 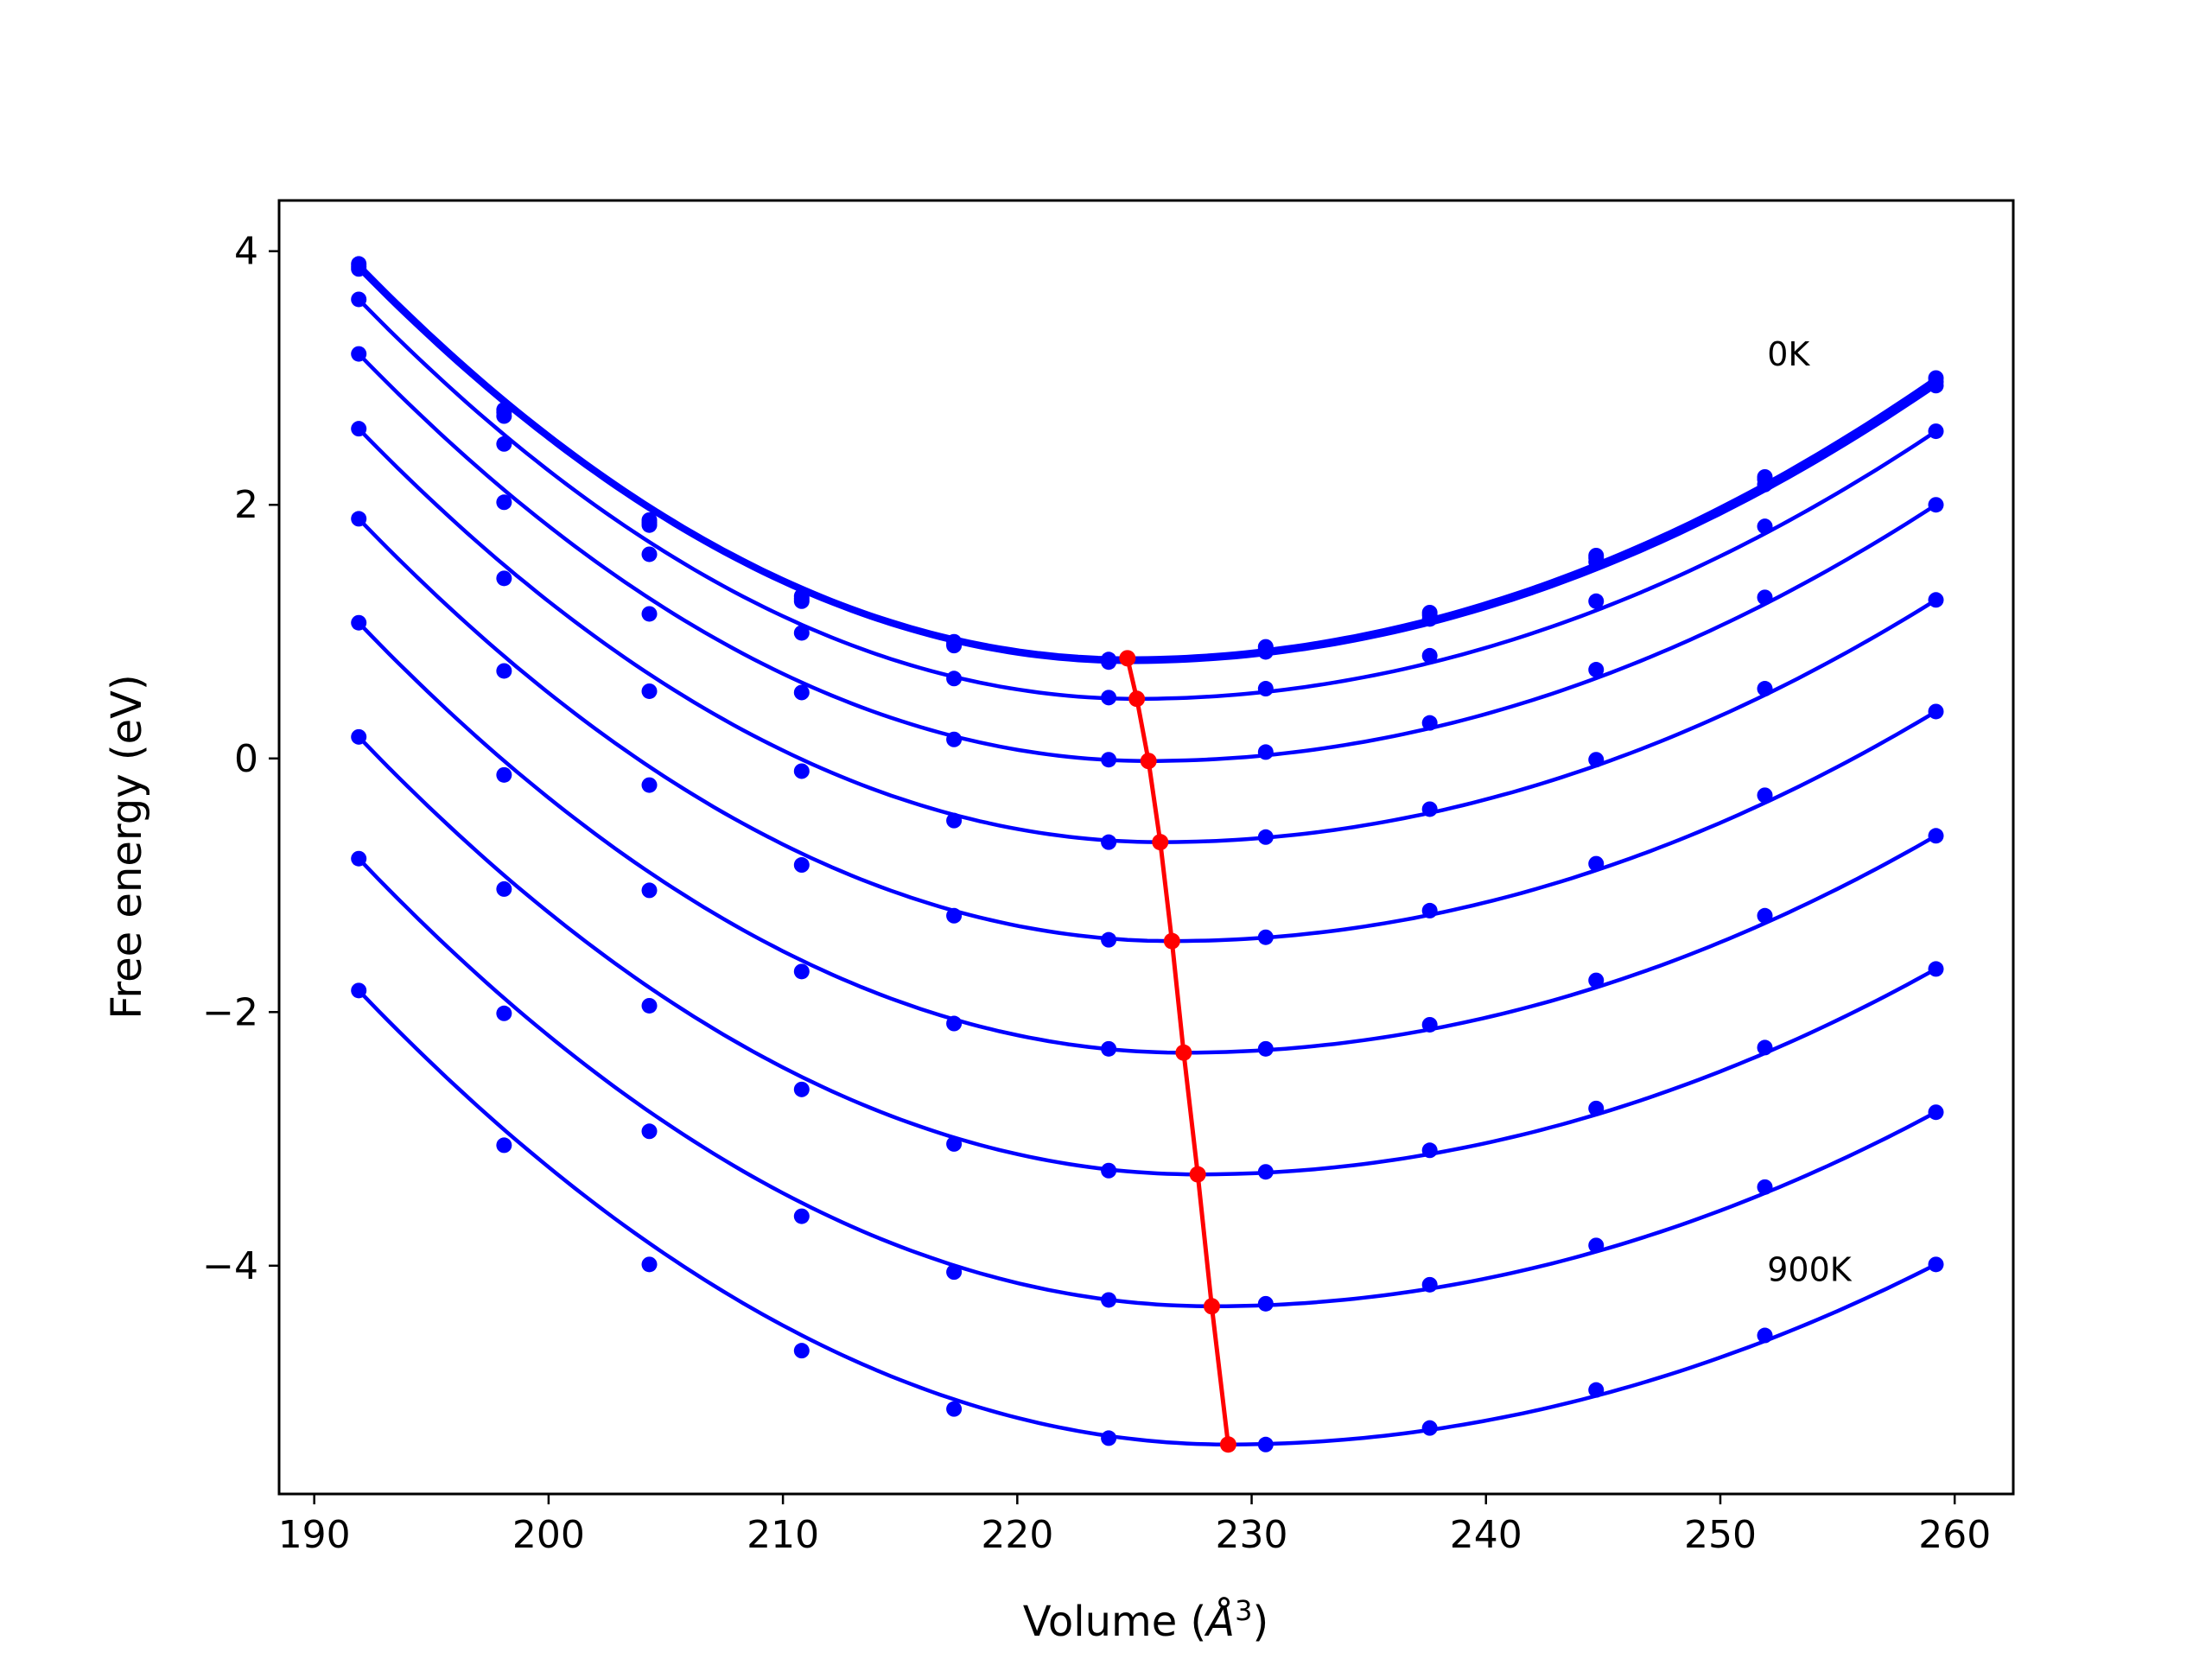 I want to click on y-axis: 4 2 0 −2 −4, so click(x=240, y=759).